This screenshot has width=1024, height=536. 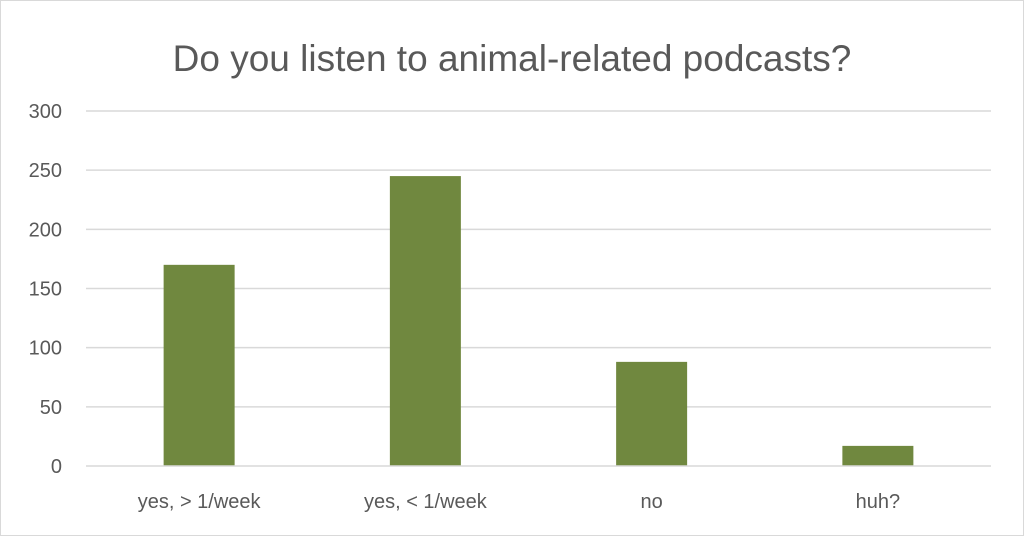 I want to click on y-tick-label: 150, so click(x=45, y=290).